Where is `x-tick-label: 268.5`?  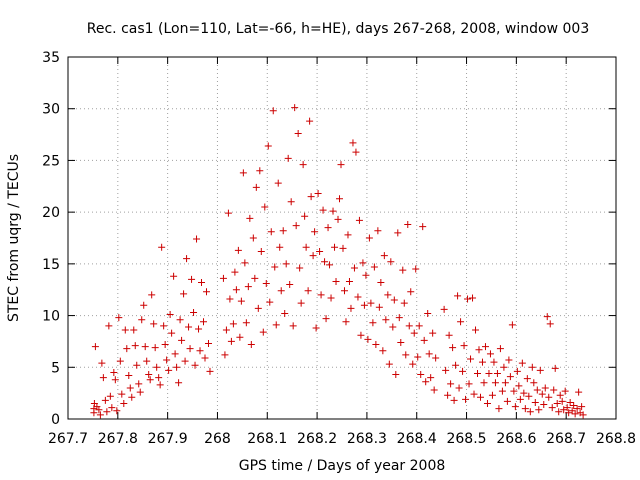
x-tick-label: 268.5 is located at coordinates (466, 439).